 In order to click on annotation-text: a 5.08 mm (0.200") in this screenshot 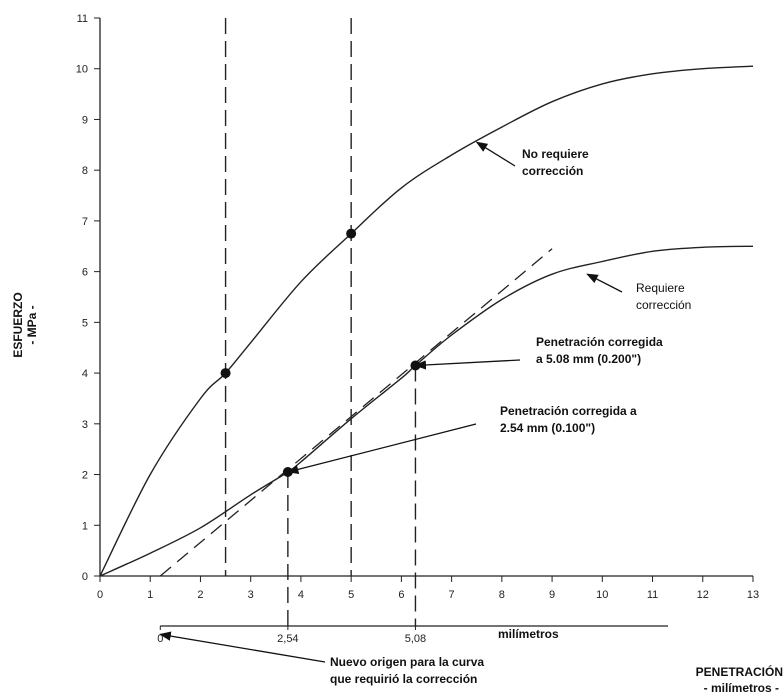, I will do `click(588, 359)`.